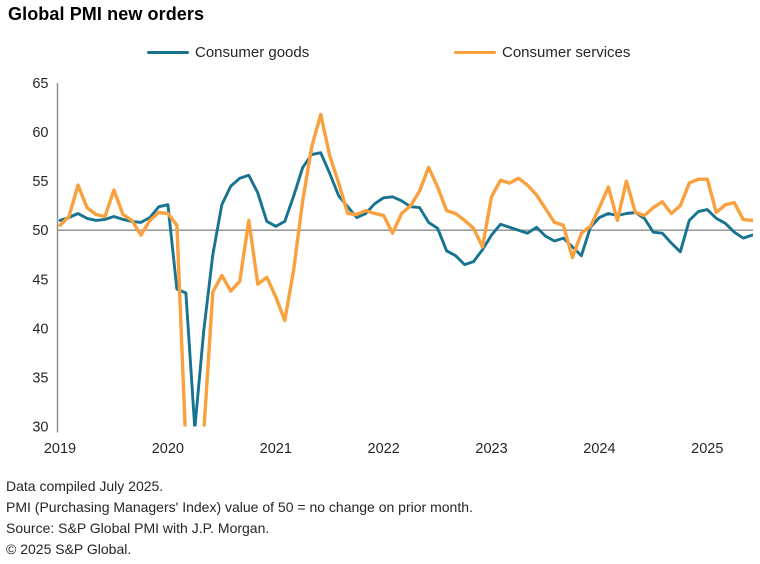  Describe the element at coordinates (138, 528) in the screenshot. I see `footnote-source: Source: S&P Global PMI with J.P. Morgan.` at that location.